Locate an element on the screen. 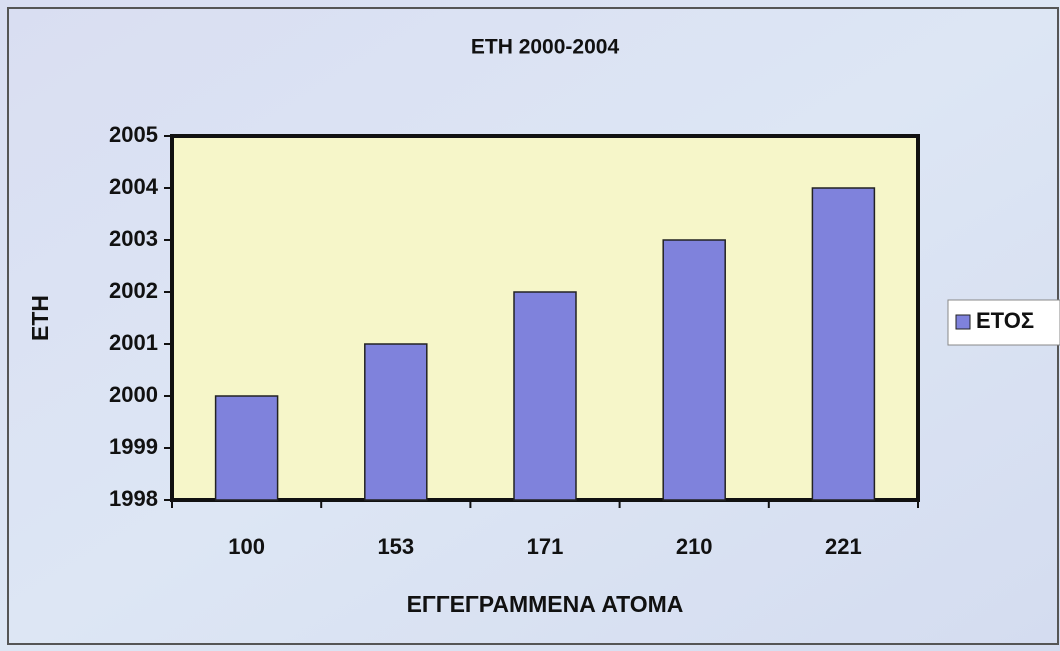  y-tick-label: 1999 is located at coordinates (133, 446).